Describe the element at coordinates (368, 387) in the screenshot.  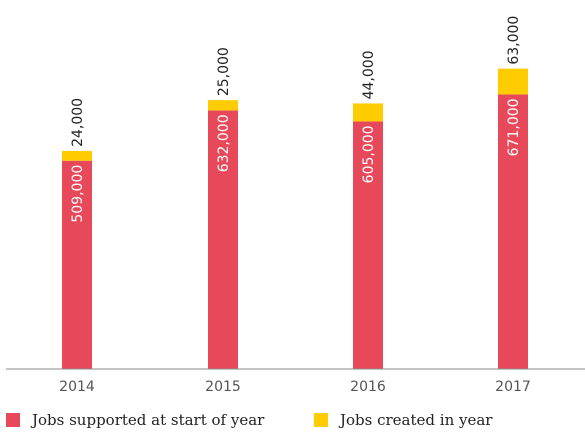
I see `x-tick-label-2016: 2016` at that location.